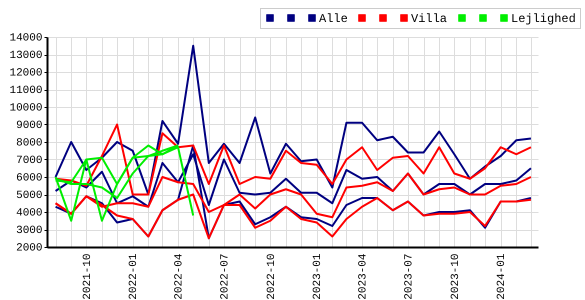  I want to click on y-tick-label: 7000, so click(29, 161).